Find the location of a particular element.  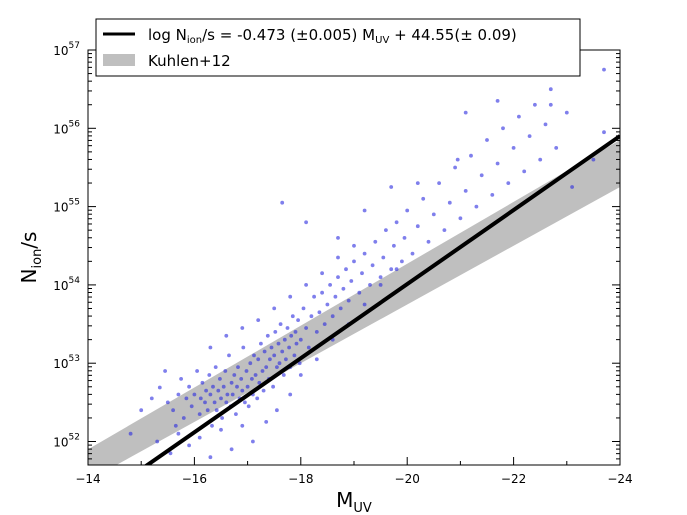

y-tick-label: 1057 is located at coordinates (66, 49).